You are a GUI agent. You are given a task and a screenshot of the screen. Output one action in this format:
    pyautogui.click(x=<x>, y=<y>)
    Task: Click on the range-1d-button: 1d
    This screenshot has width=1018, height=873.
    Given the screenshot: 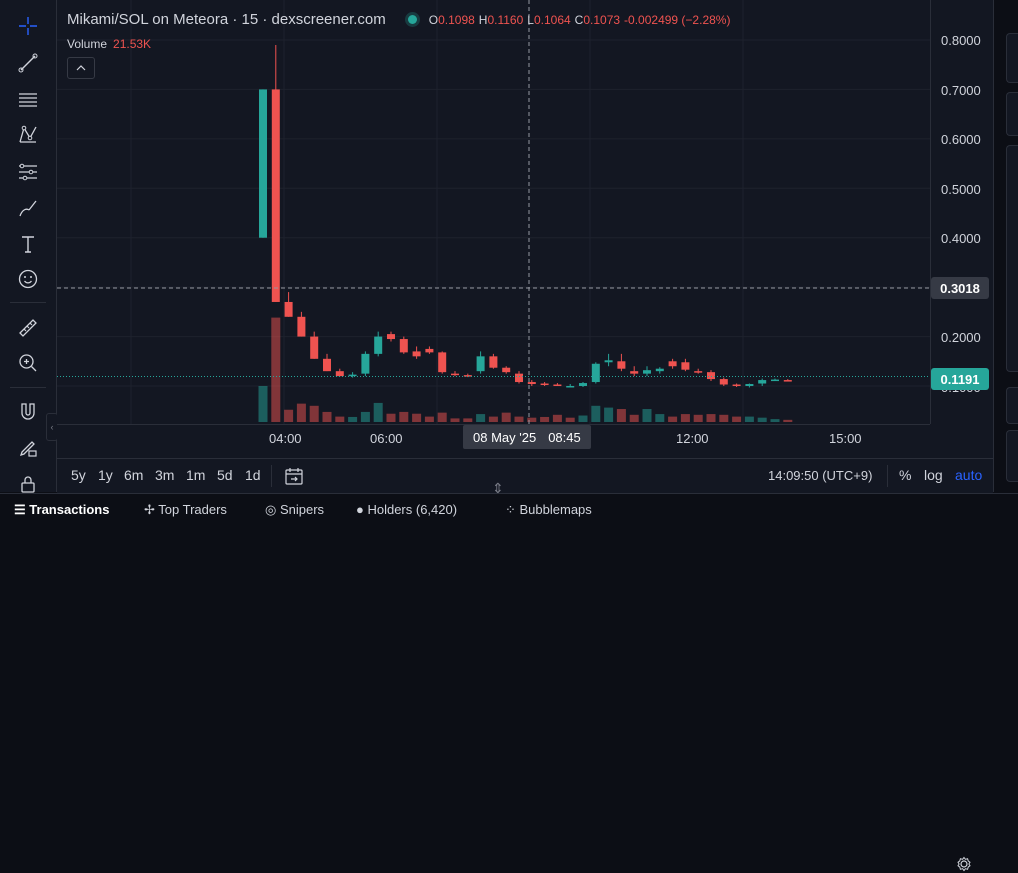 What is the action you would take?
    pyautogui.click(x=253, y=475)
    